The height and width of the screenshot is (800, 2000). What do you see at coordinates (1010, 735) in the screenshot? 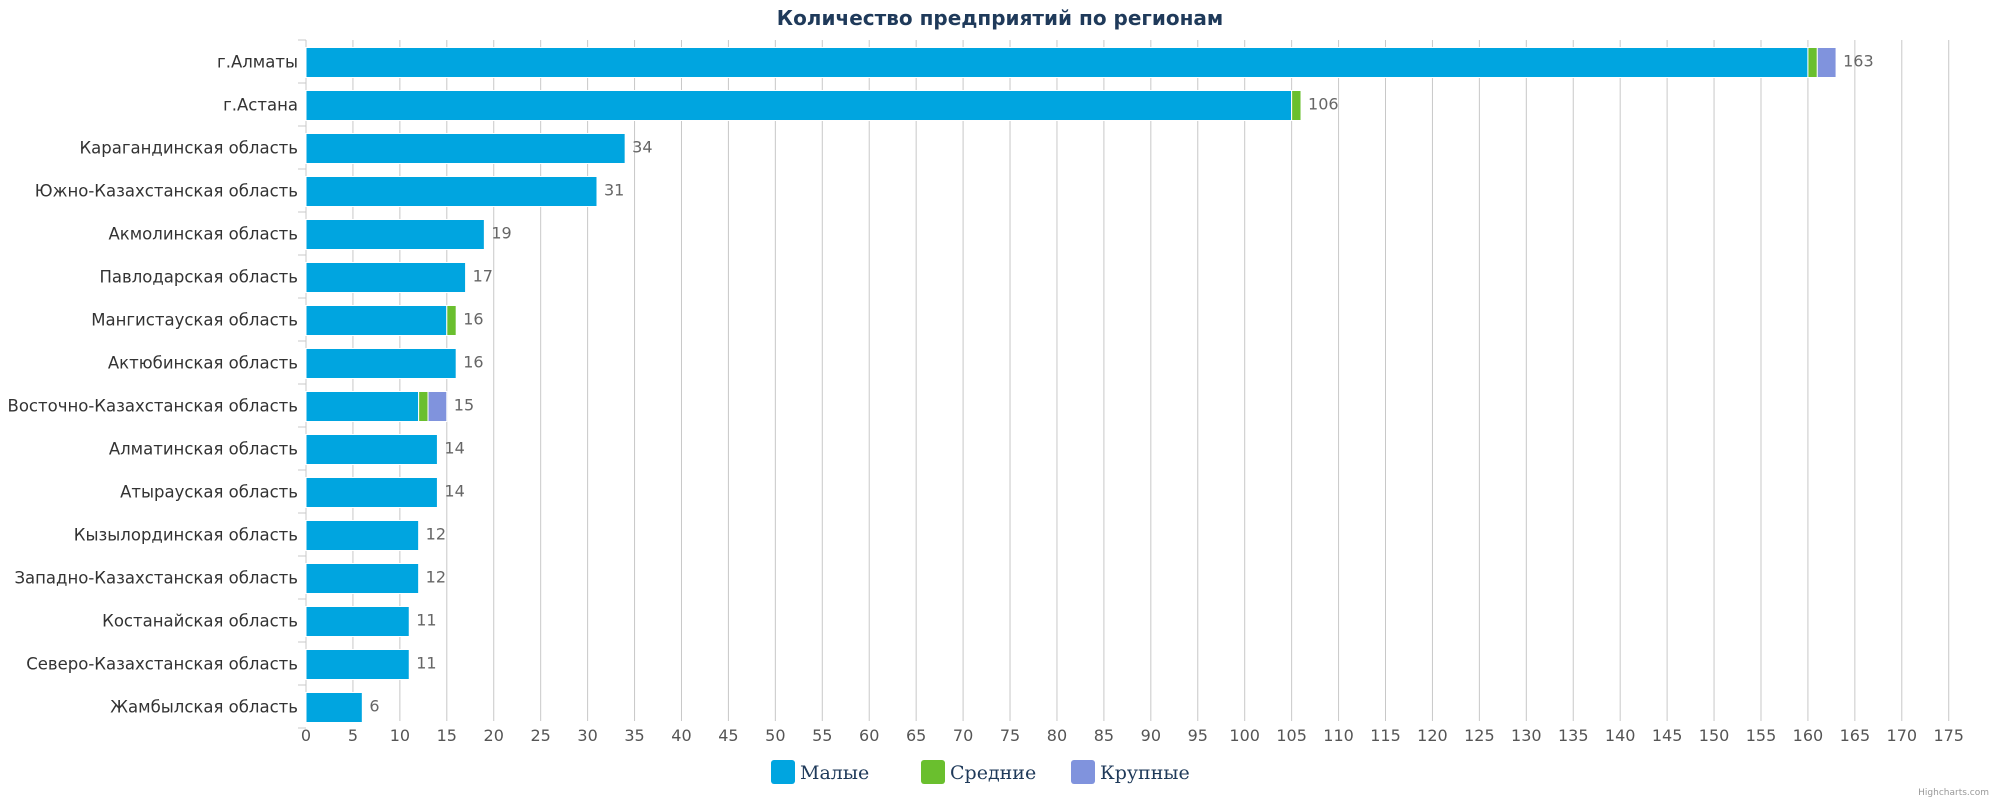
I see `x-tick-label: 75` at bounding box center [1010, 735].